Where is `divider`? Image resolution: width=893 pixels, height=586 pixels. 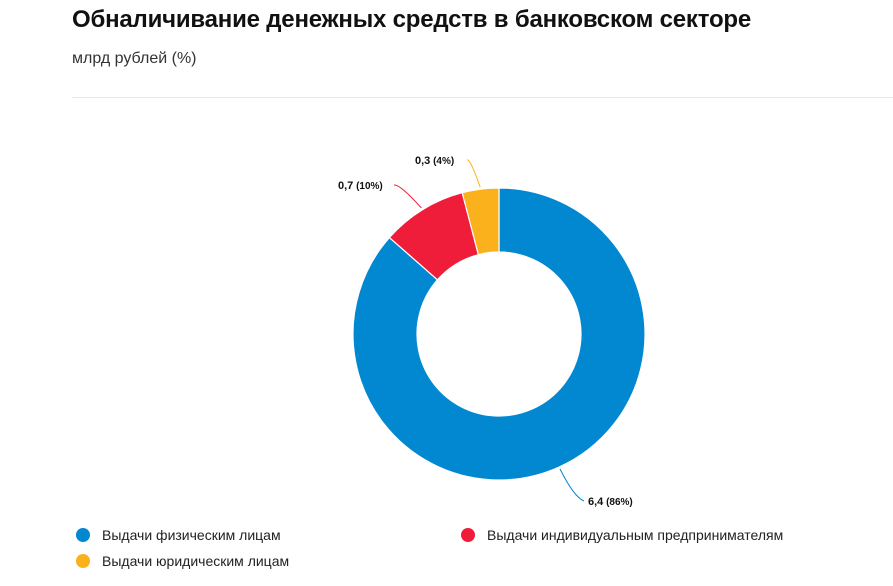
divider is located at coordinates (482, 97).